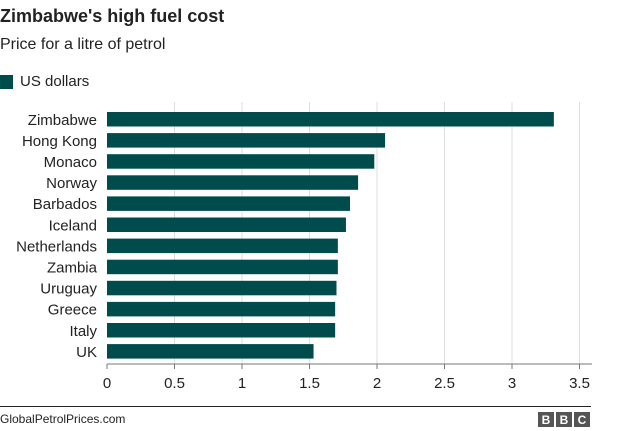 The image size is (624, 431). What do you see at coordinates (73, 225) in the screenshot?
I see `category-label: Iceland` at bounding box center [73, 225].